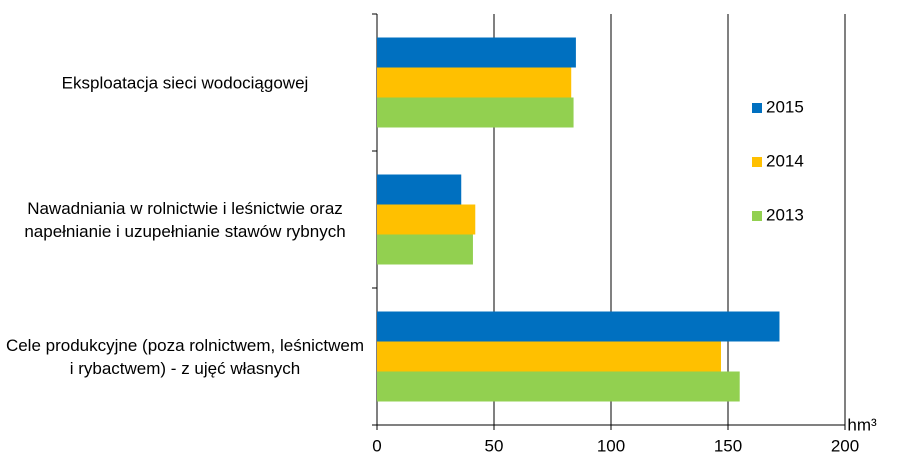  What do you see at coordinates (376, 445) in the screenshot?
I see `x-tick-label: 0` at bounding box center [376, 445].